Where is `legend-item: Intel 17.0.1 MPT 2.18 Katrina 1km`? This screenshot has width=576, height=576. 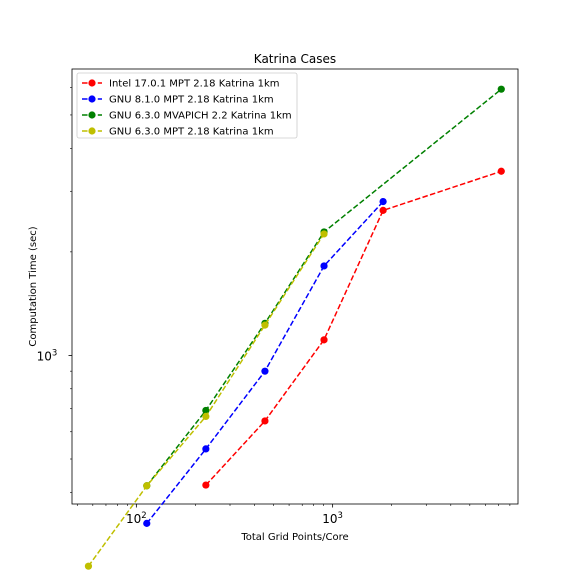 legend-item: Intel 17.0.1 MPT 2.18 Katrina 1km is located at coordinates (181, 84).